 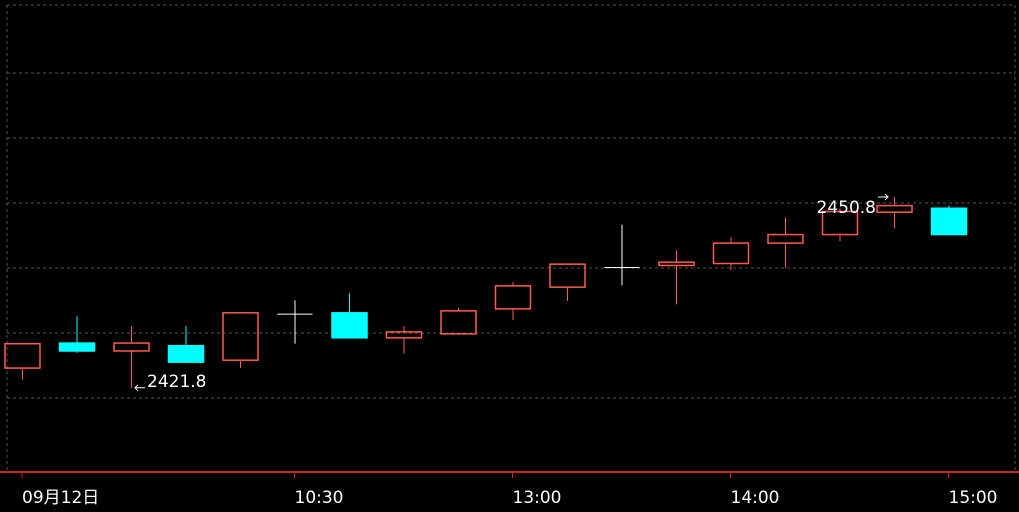 I want to click on x-tick-label: 14:00, so click(x=755, y=498).